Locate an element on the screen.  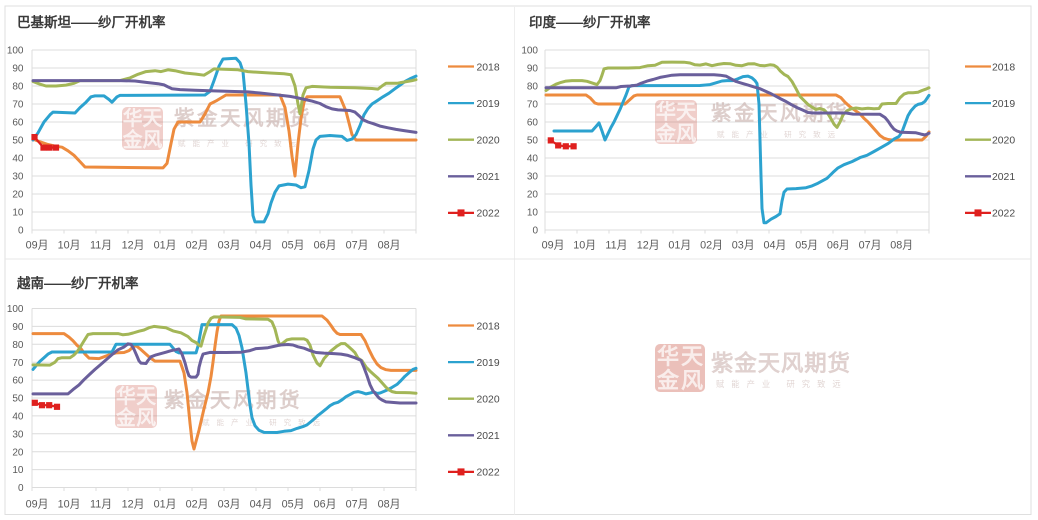
svg-text: 越南——纱厂开机率 is located at coordinates (77, 283).